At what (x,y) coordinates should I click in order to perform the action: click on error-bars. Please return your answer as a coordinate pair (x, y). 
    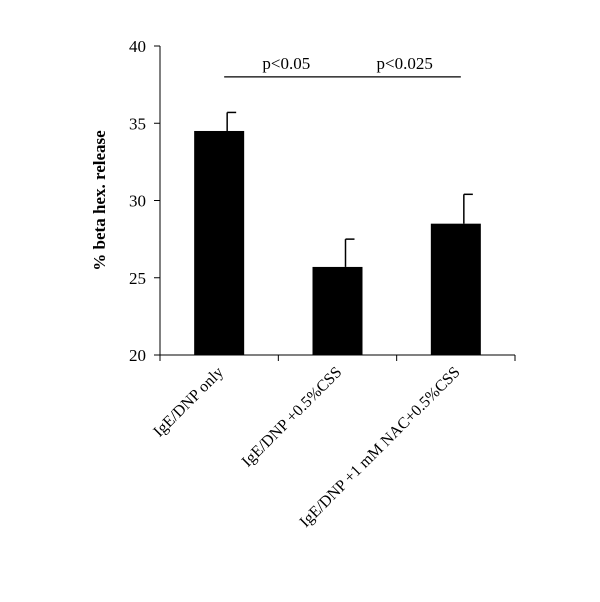
    Looking at the image, I should click on (349, 189).